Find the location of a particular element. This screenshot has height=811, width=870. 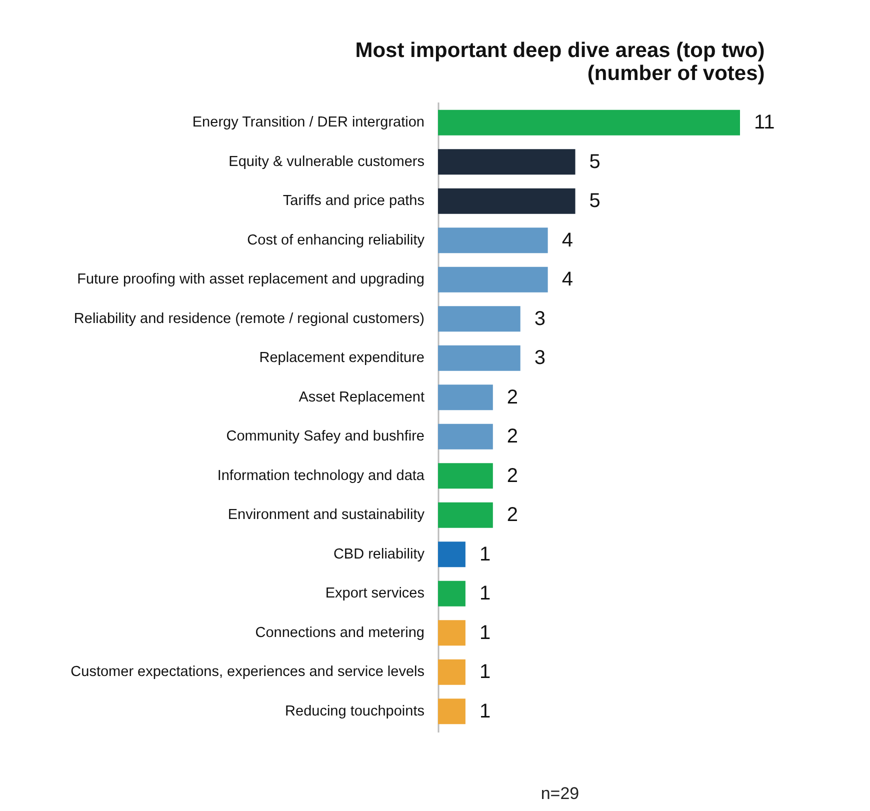

y-tick-label: CBD reliability is located at coordinates (379, 554).